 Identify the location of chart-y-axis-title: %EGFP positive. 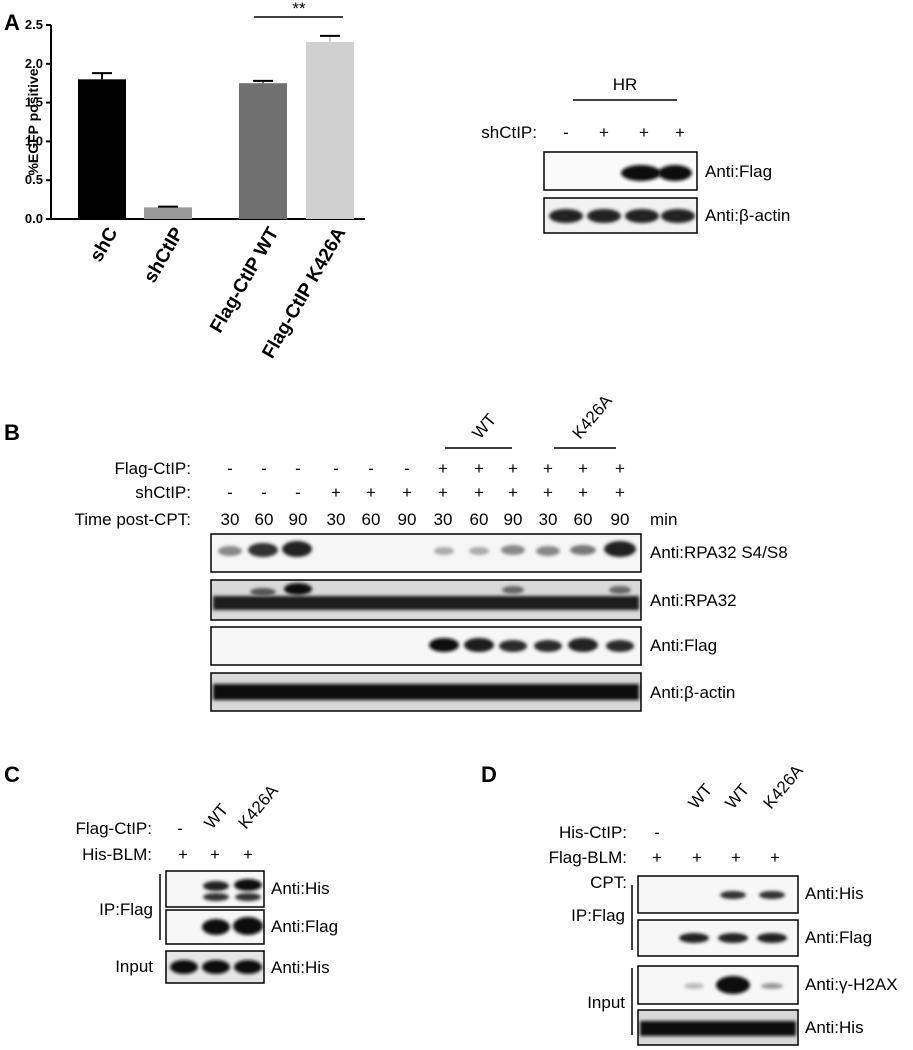
(33, 121).